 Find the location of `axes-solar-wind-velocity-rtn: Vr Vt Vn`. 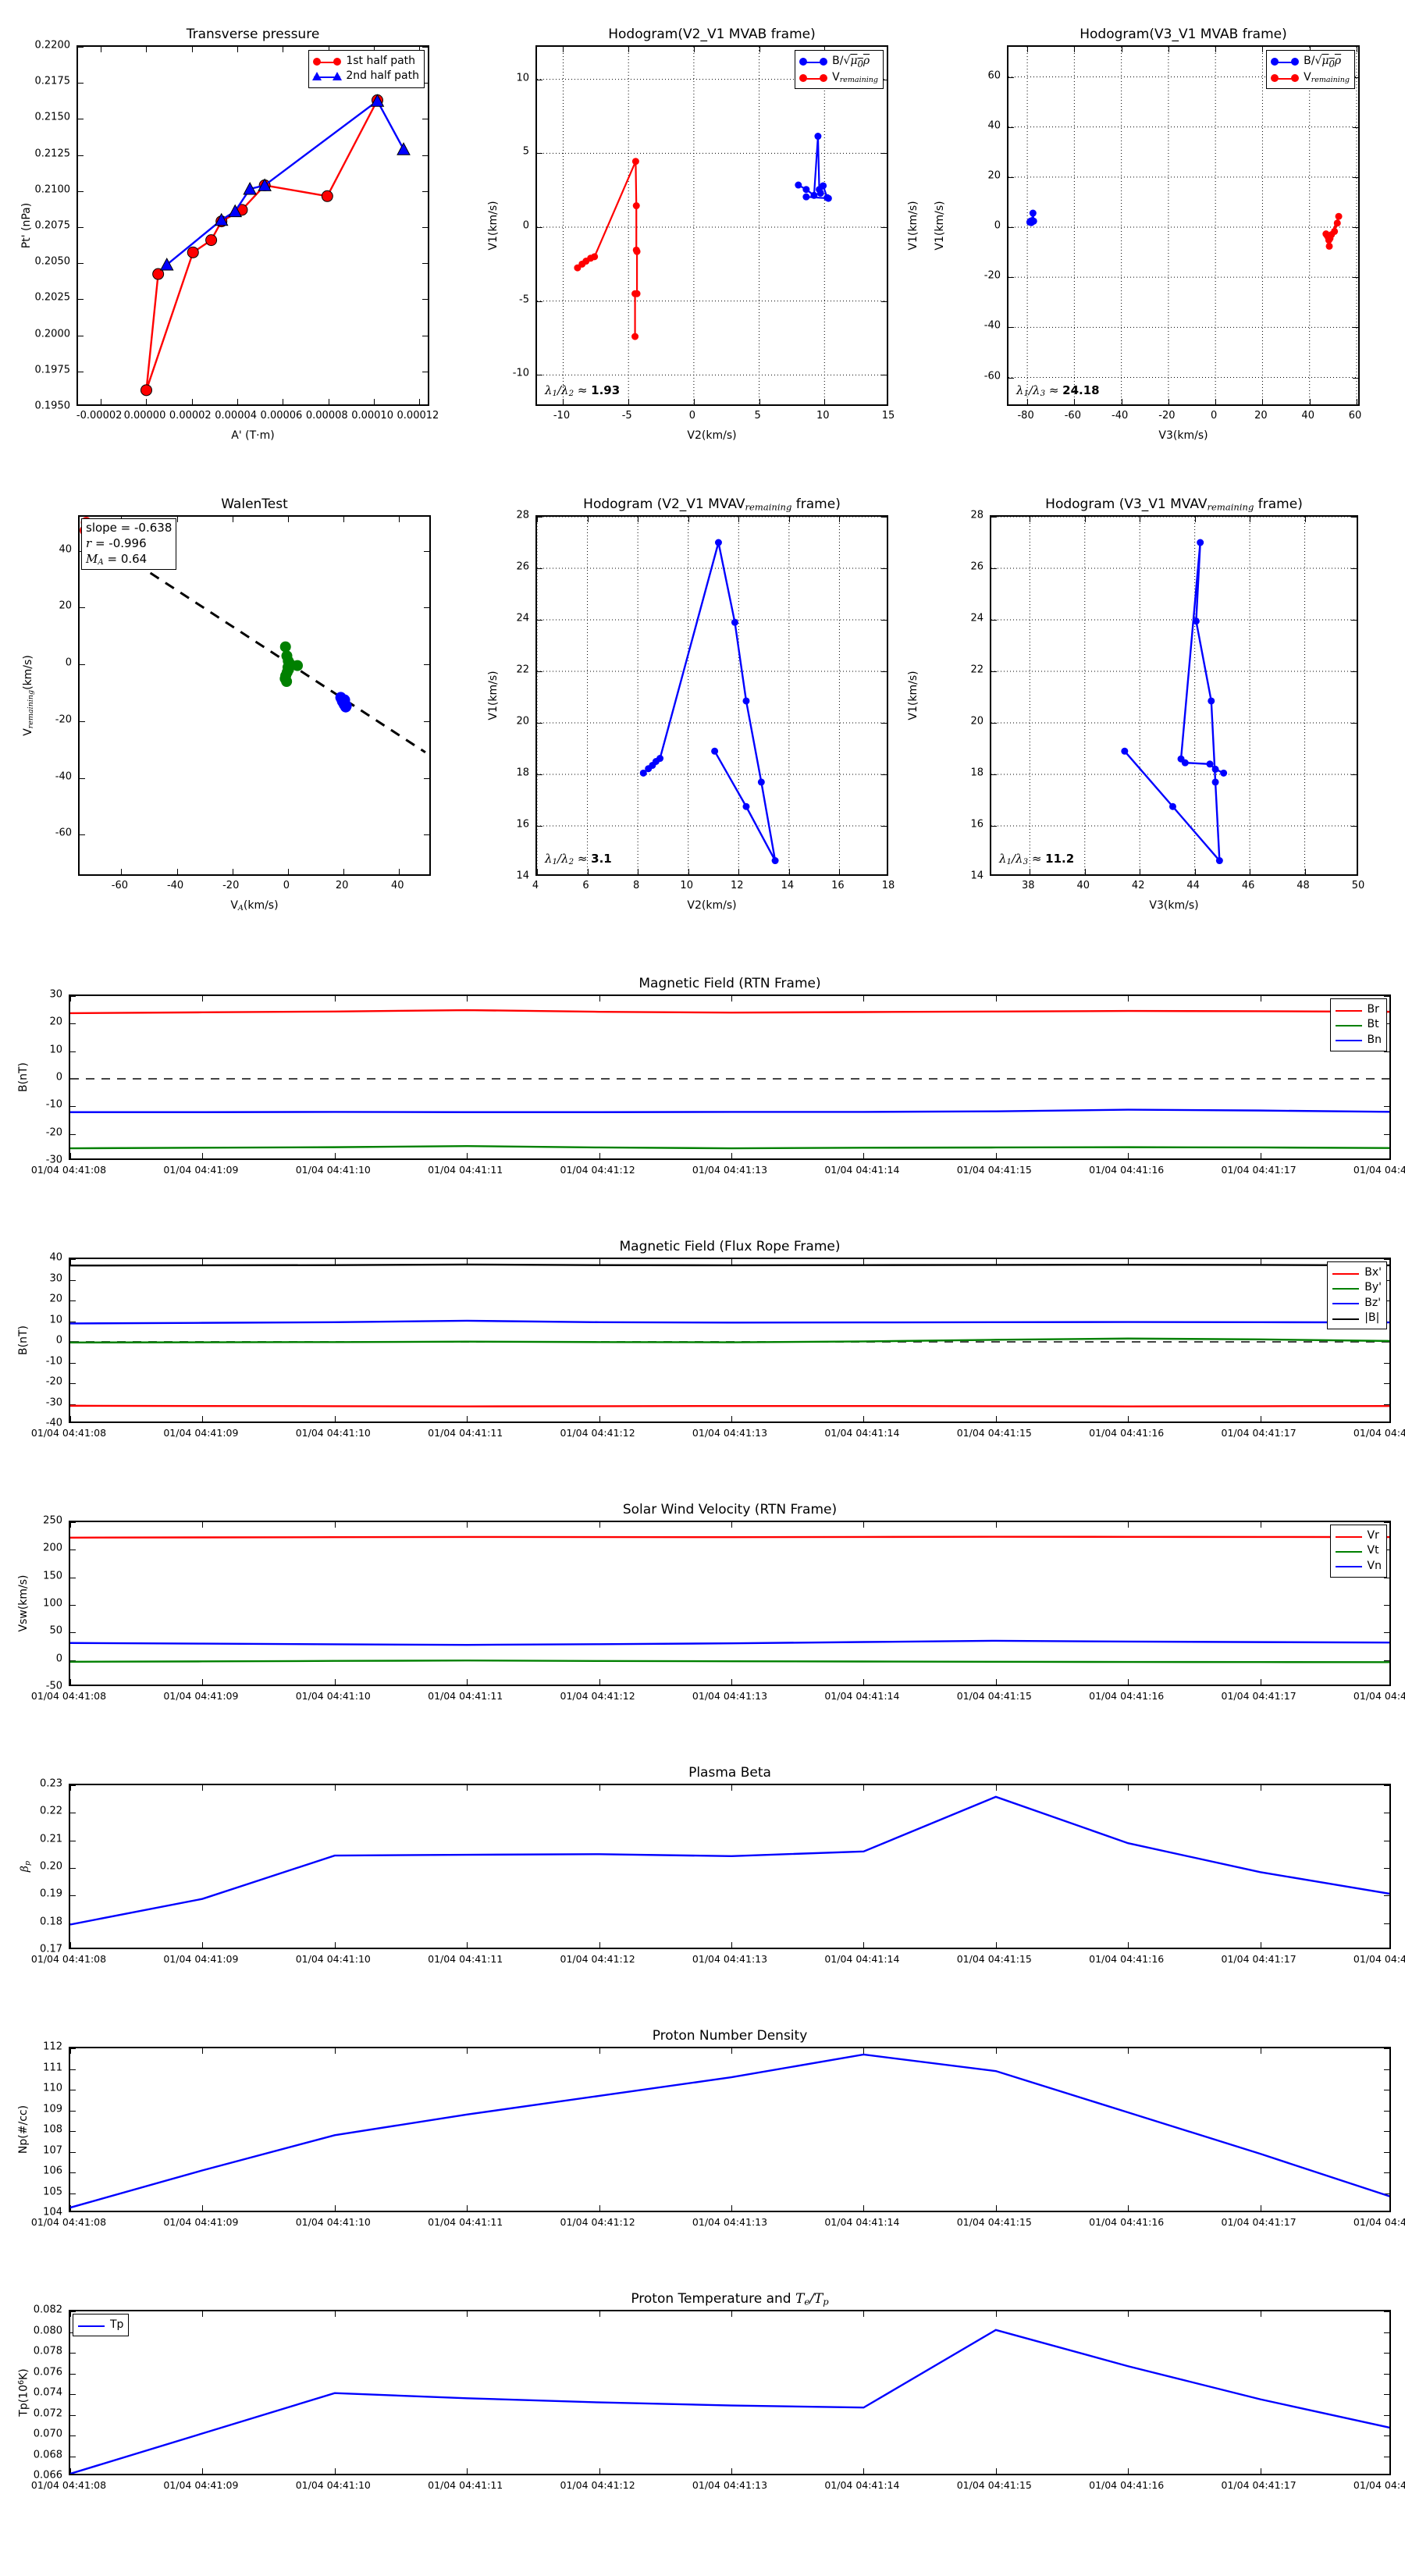

axes-solar-wind-velocity-rtn: Vr Vt Vn is located at coordinates (730, 1603).